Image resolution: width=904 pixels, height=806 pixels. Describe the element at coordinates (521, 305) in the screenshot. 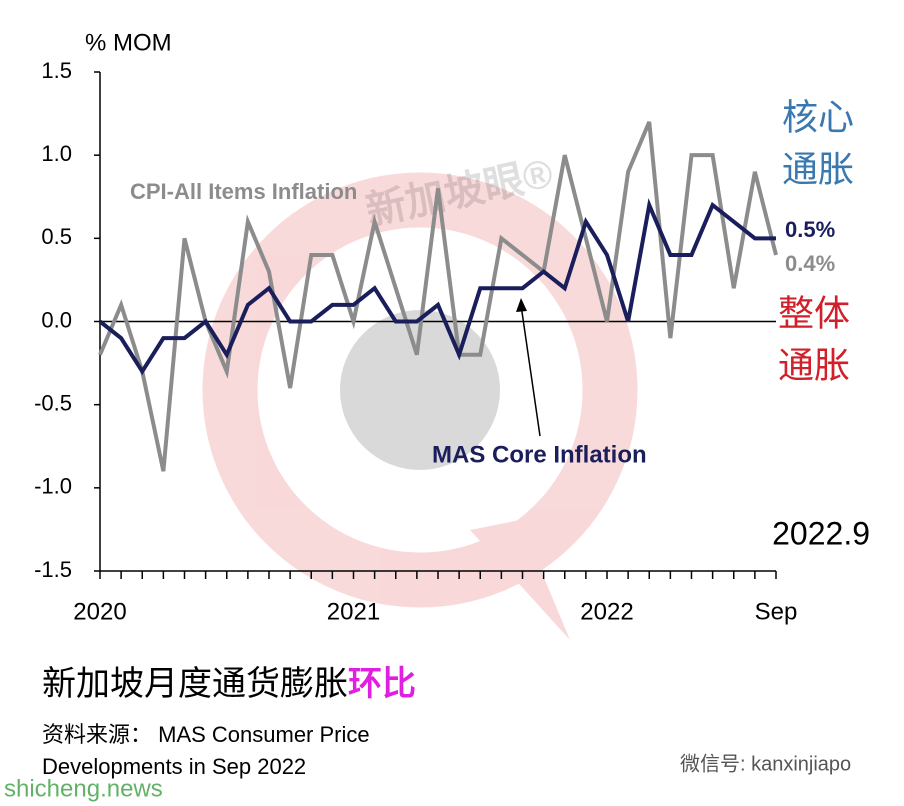

I see `arrow-head` at that location.